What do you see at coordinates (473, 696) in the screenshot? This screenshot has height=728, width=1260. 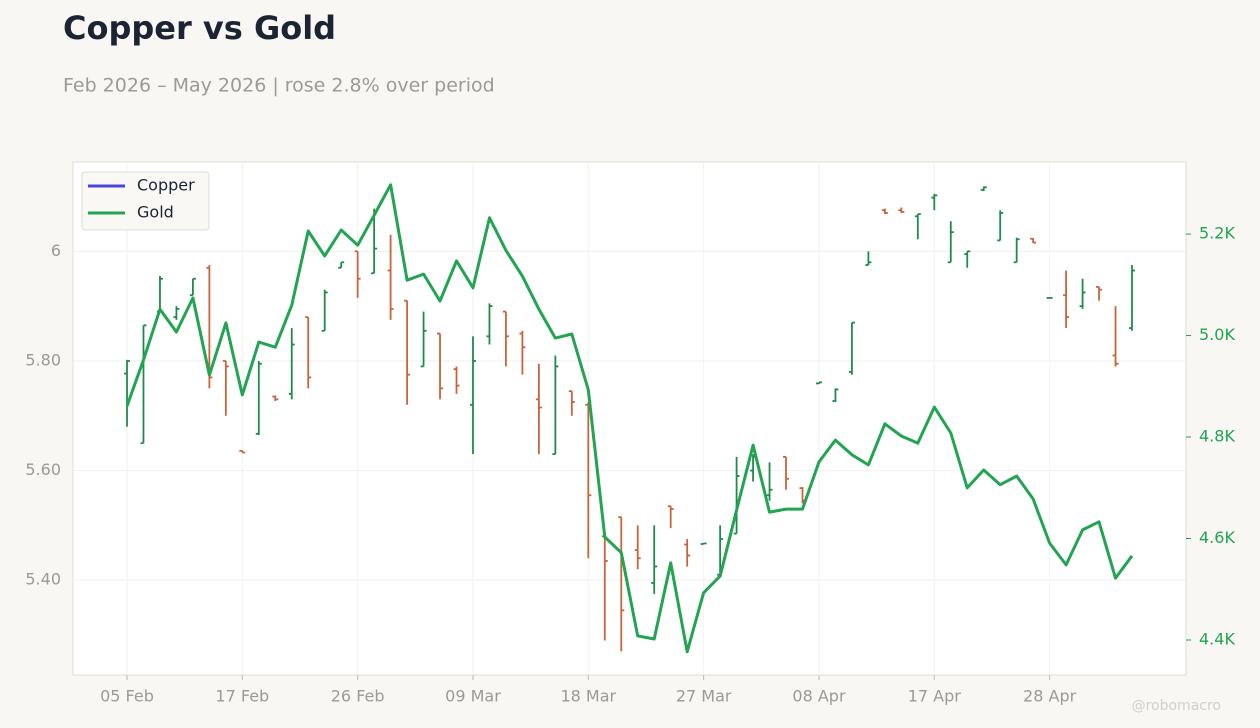 I see `x-tick-label: 09 Mar` at bounding box center [473, 696].